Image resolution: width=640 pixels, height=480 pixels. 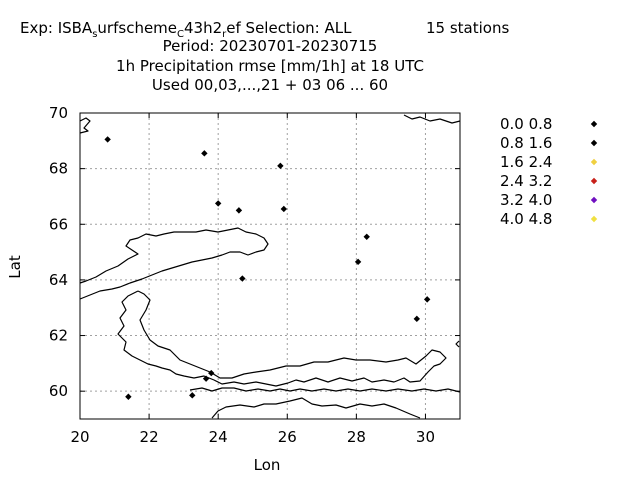 What do you see at coordinates (270, 85) in the screenshot?
I see `chart-title-line4: Used 00,03,...,21 + 03 06 ... 60` at bounding box center [270, 85].